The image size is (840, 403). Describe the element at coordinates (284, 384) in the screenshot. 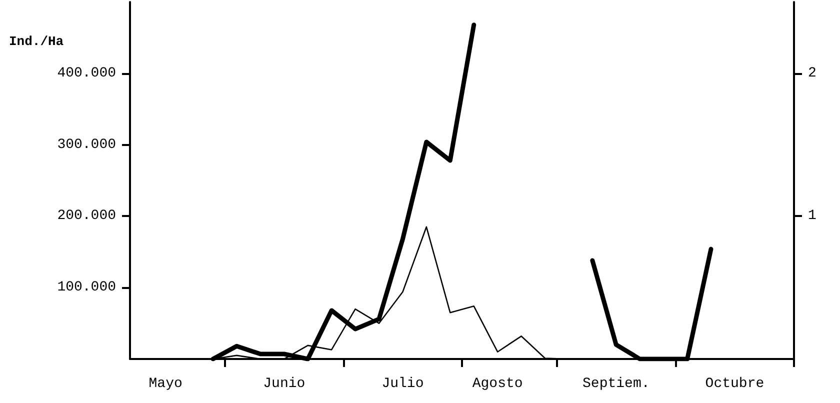

I see `x-tick-label: Junio` at that location.